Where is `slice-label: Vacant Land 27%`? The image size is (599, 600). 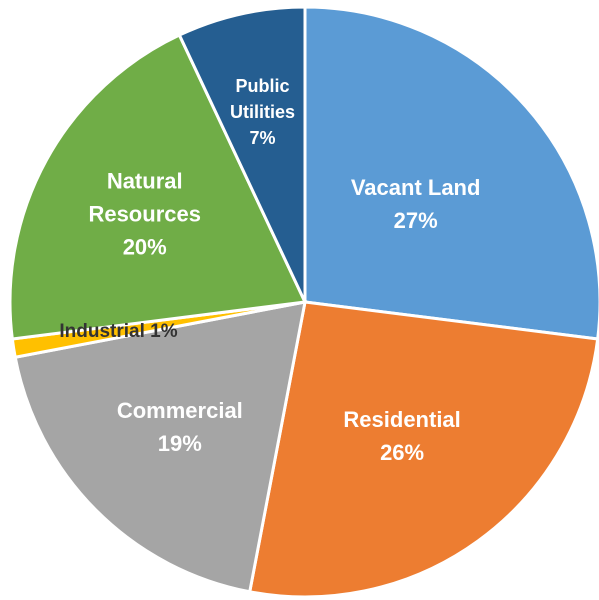
slice-label: Vacant Land 27% is located at coordinates (416, 204).